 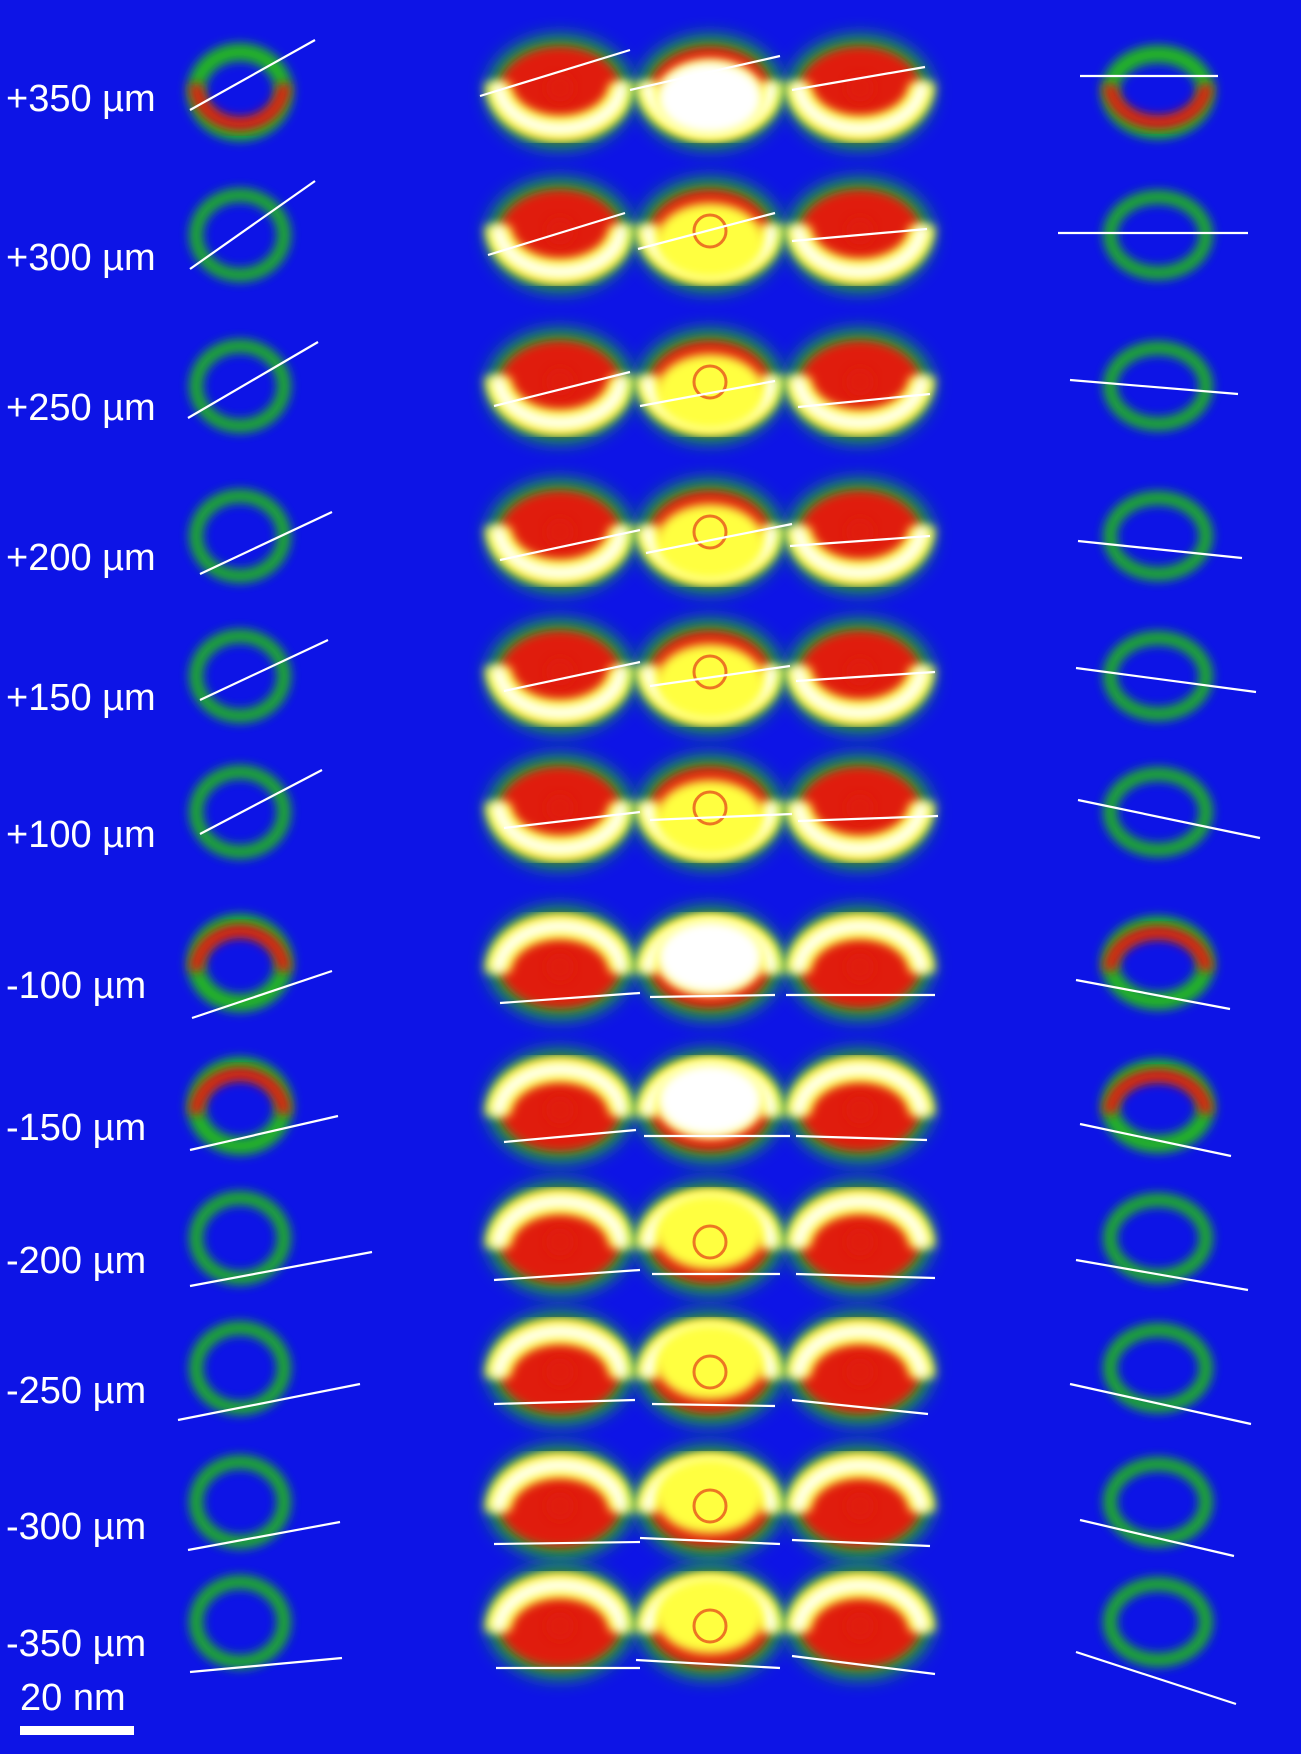 What do you see at coordinates (73, 1698) in the screenshot?
I see `scale-bar-label: 20 nm` at bounding box center [73, 1698].